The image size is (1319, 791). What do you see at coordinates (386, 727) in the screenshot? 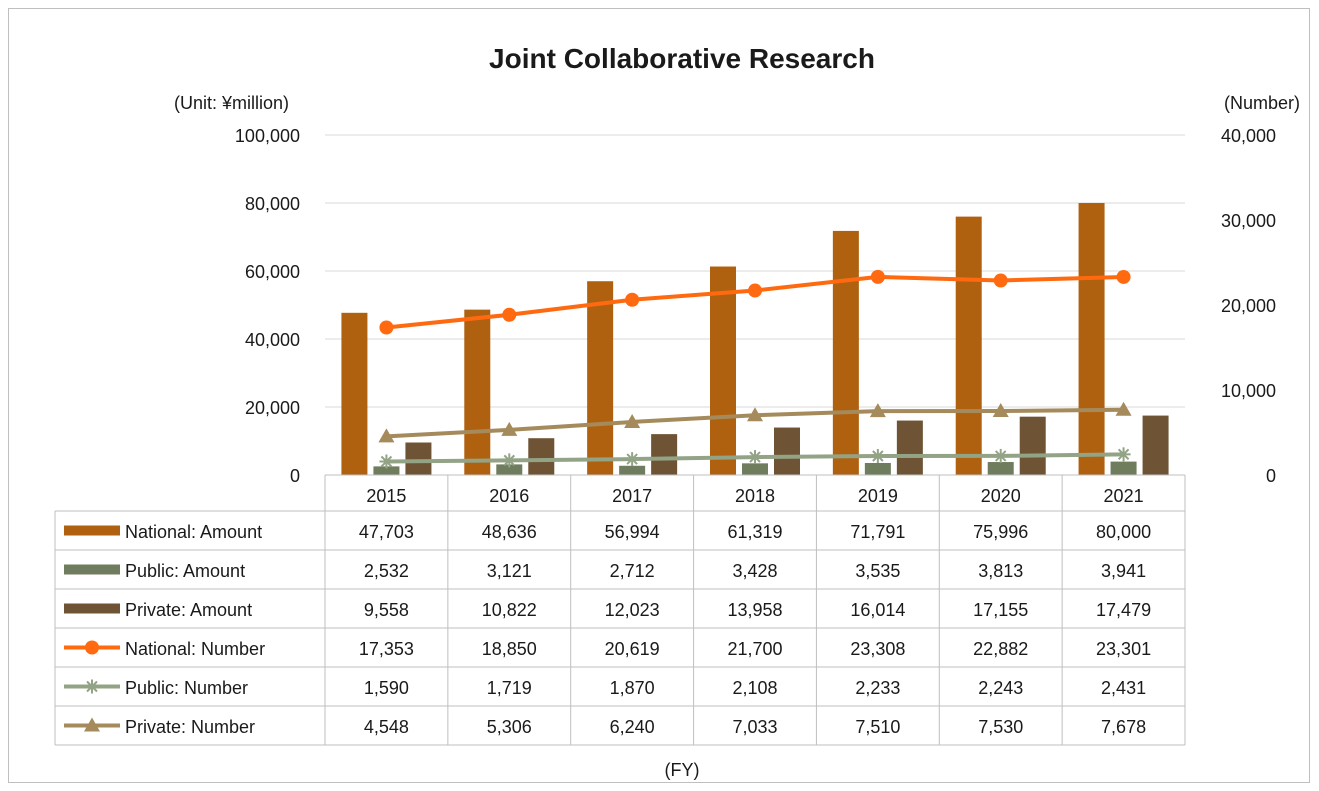
I see `data-label: 4,548` at bounding box center [386, 727].